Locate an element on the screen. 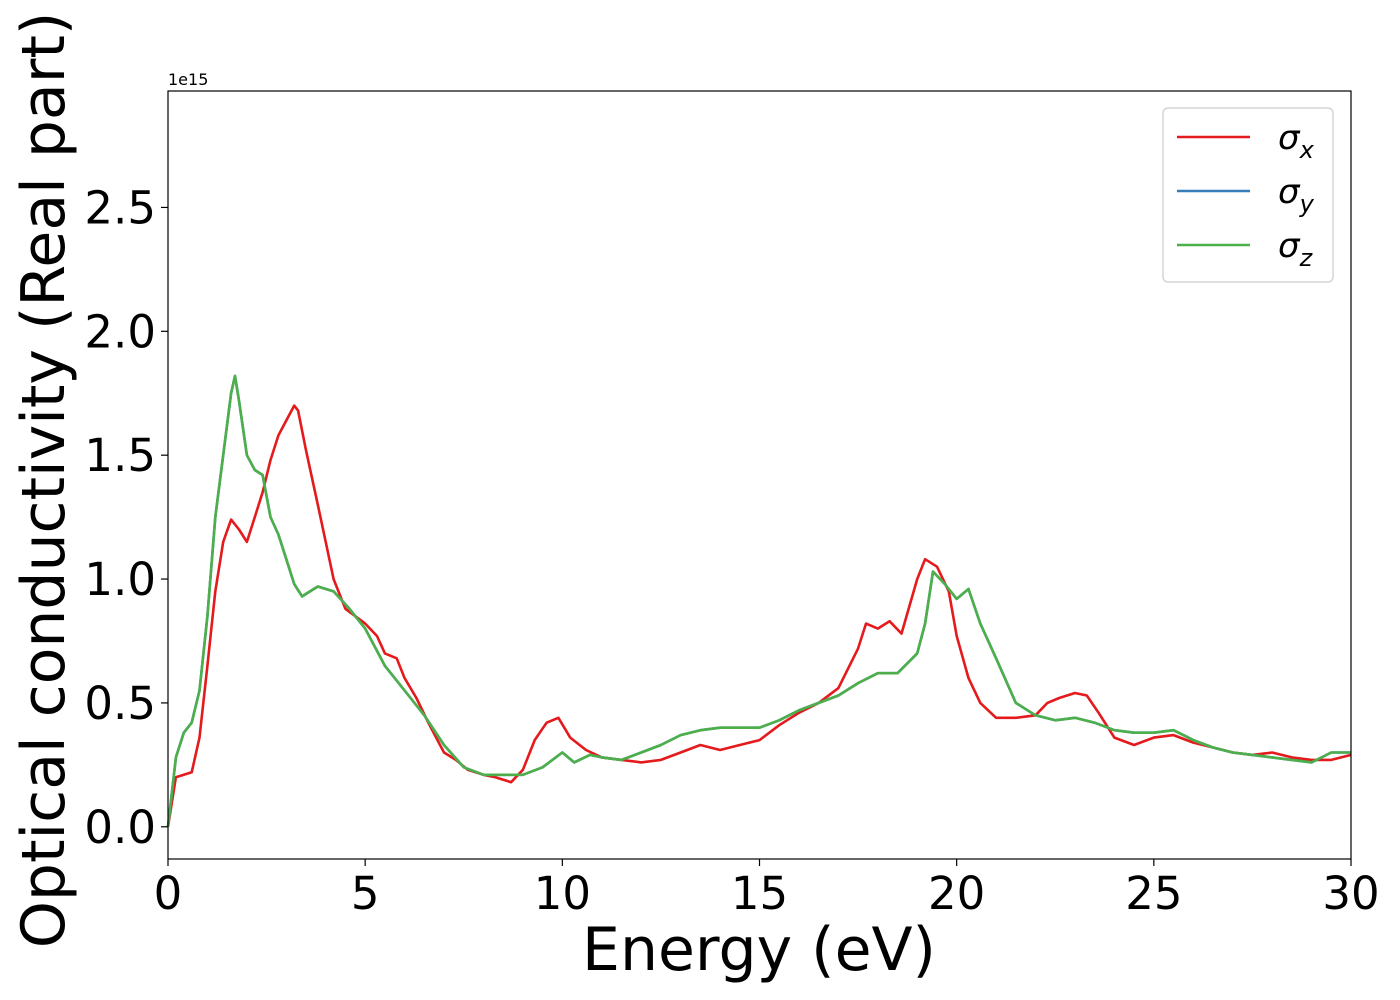 The width and height of the screenshot is (1400, 1000). y-tick-label: 2.0 is located at coordinates (120, 331).